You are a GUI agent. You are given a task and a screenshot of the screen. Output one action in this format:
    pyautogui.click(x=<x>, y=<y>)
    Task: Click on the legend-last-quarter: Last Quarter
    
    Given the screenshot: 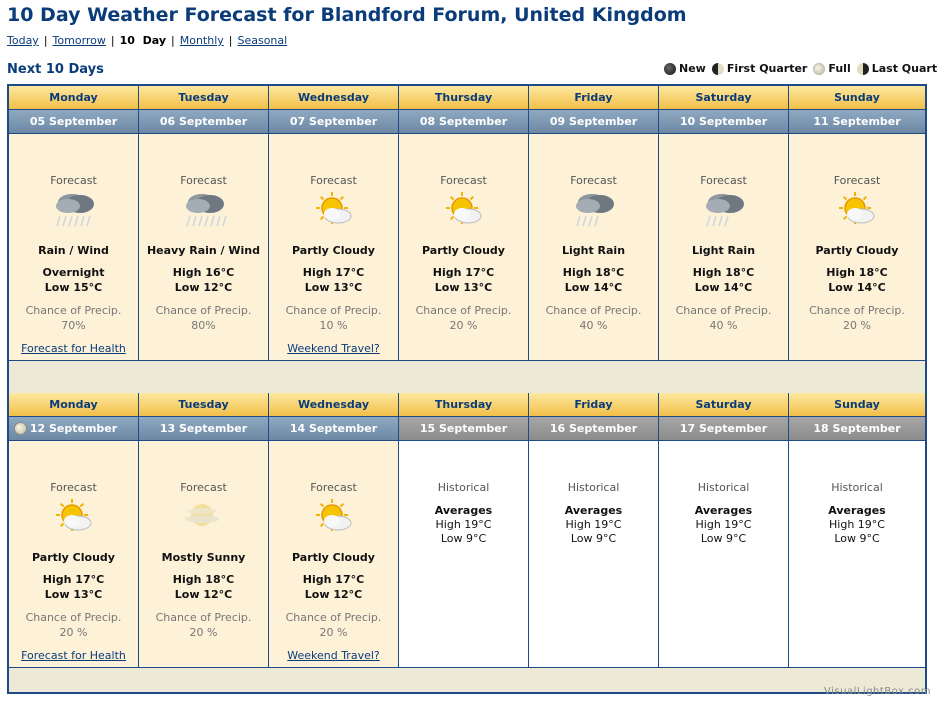 What is the action you would take?
    pyautogui.click(x=896, y=68)
    